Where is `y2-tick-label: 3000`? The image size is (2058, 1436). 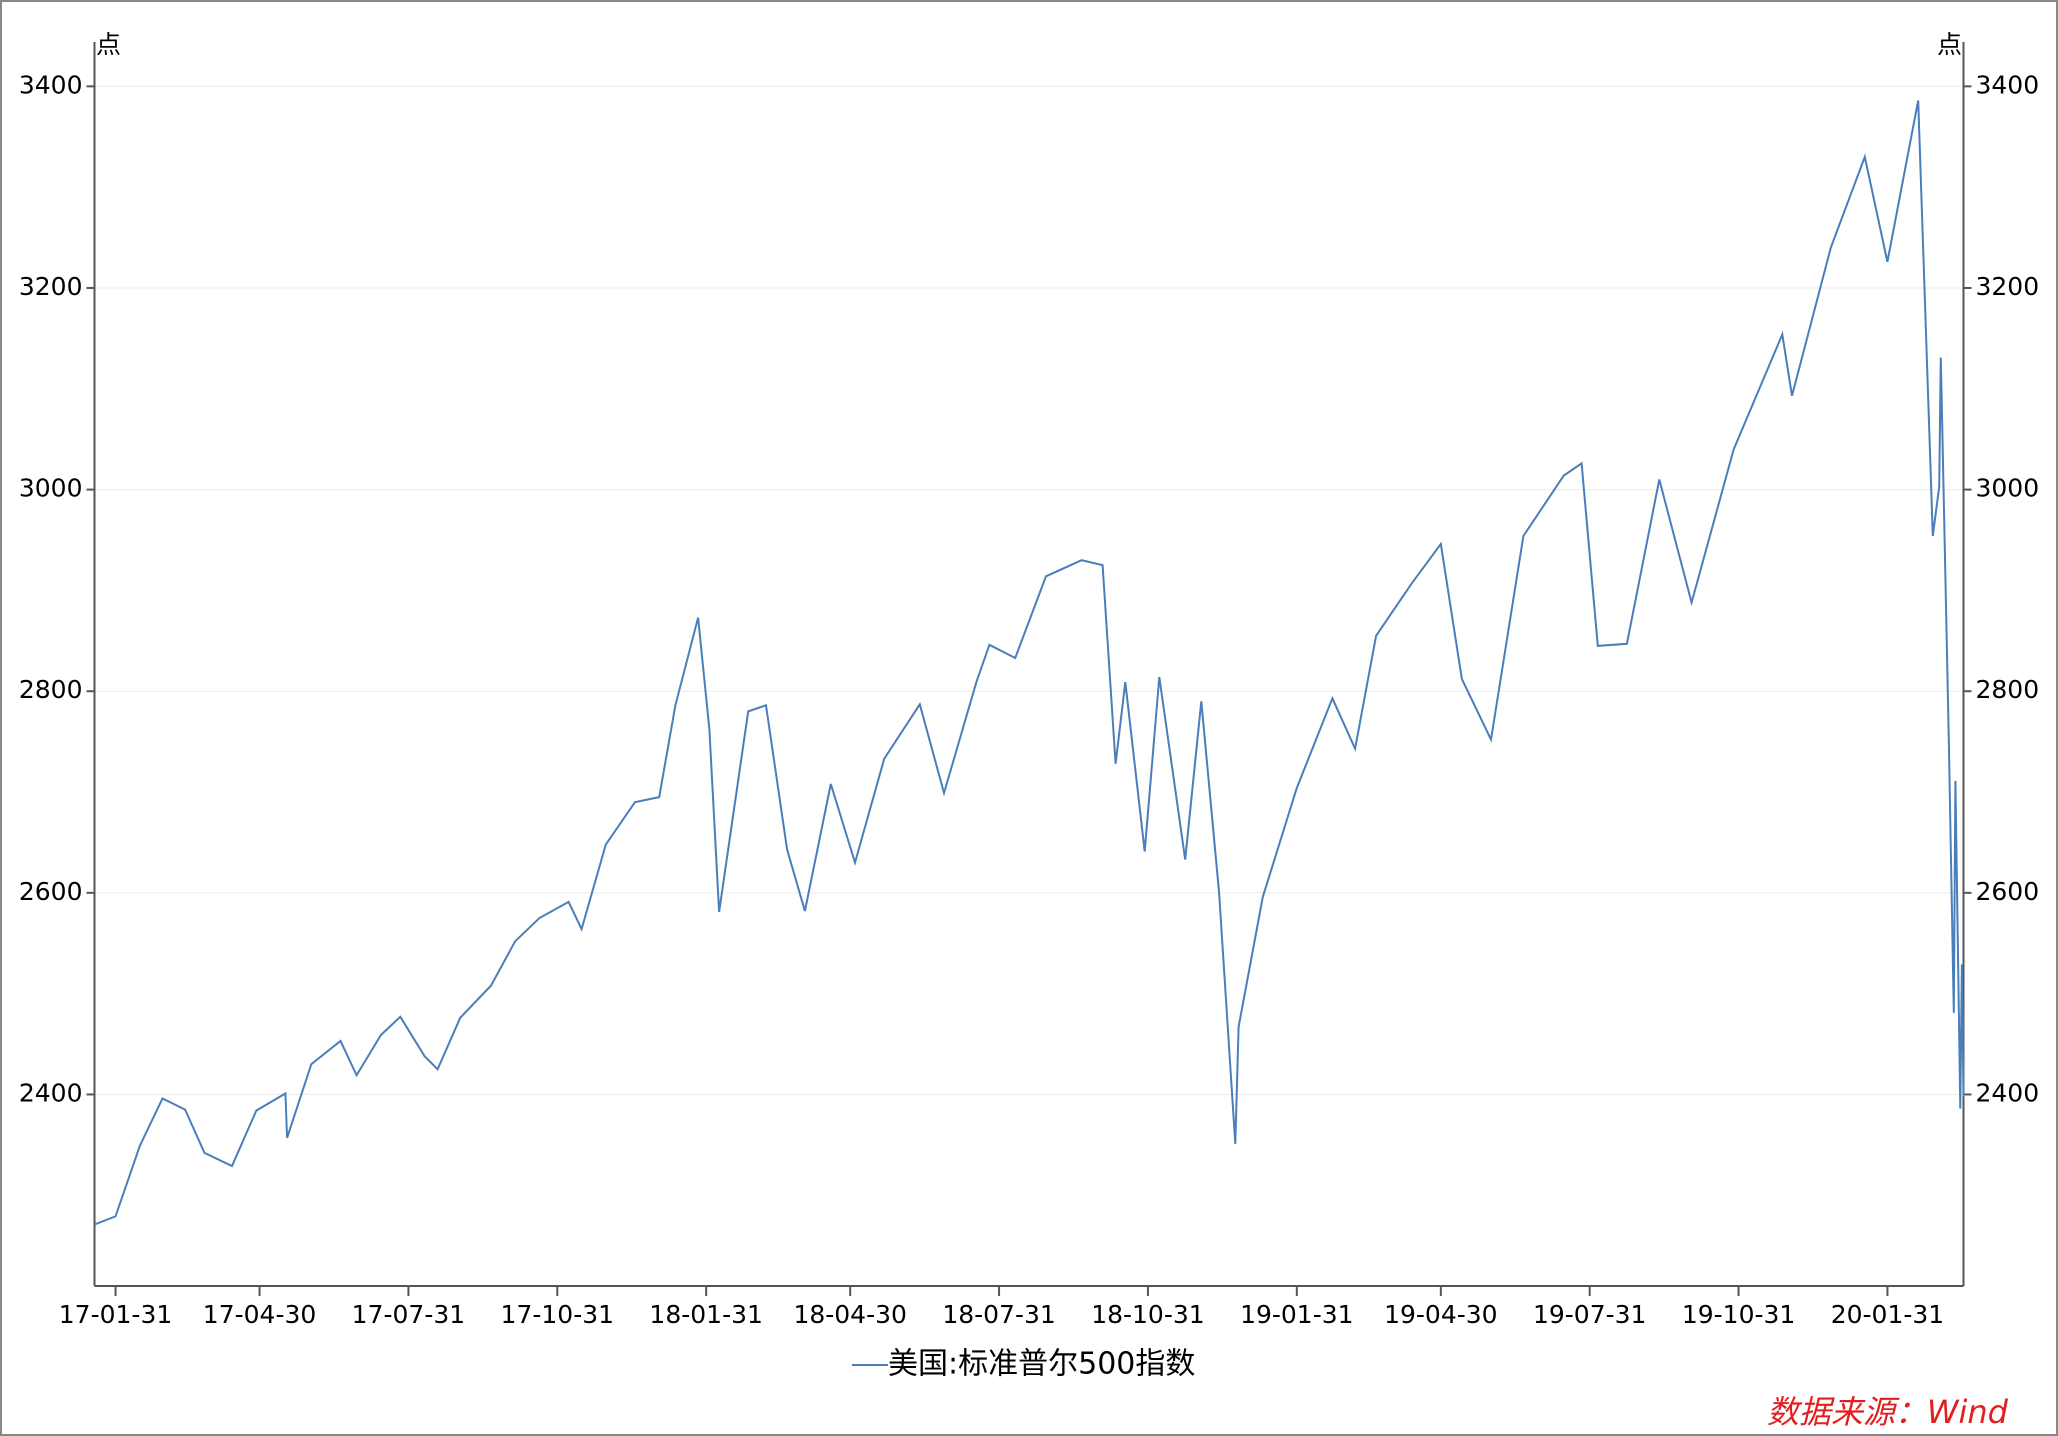
y2-tick-label: 3000 is located at coordinates (2008, 488).